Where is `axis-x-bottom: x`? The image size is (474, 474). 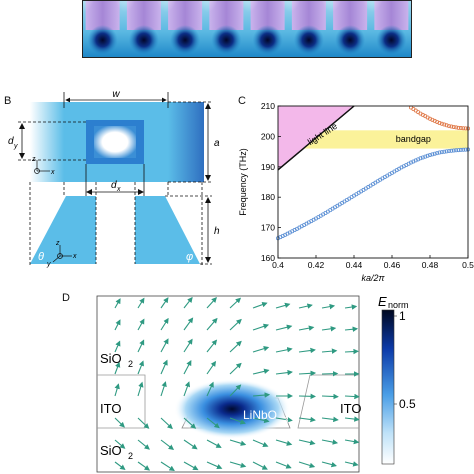
axis-x-bottom: x is located at coordinates (74, 256).